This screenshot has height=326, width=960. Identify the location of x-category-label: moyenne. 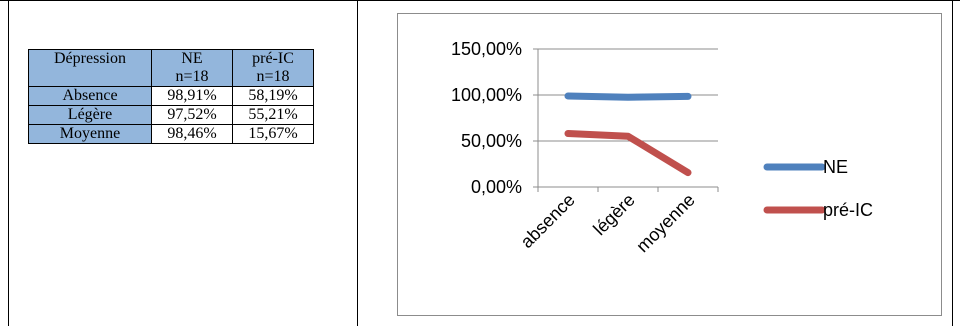
(665, 223).